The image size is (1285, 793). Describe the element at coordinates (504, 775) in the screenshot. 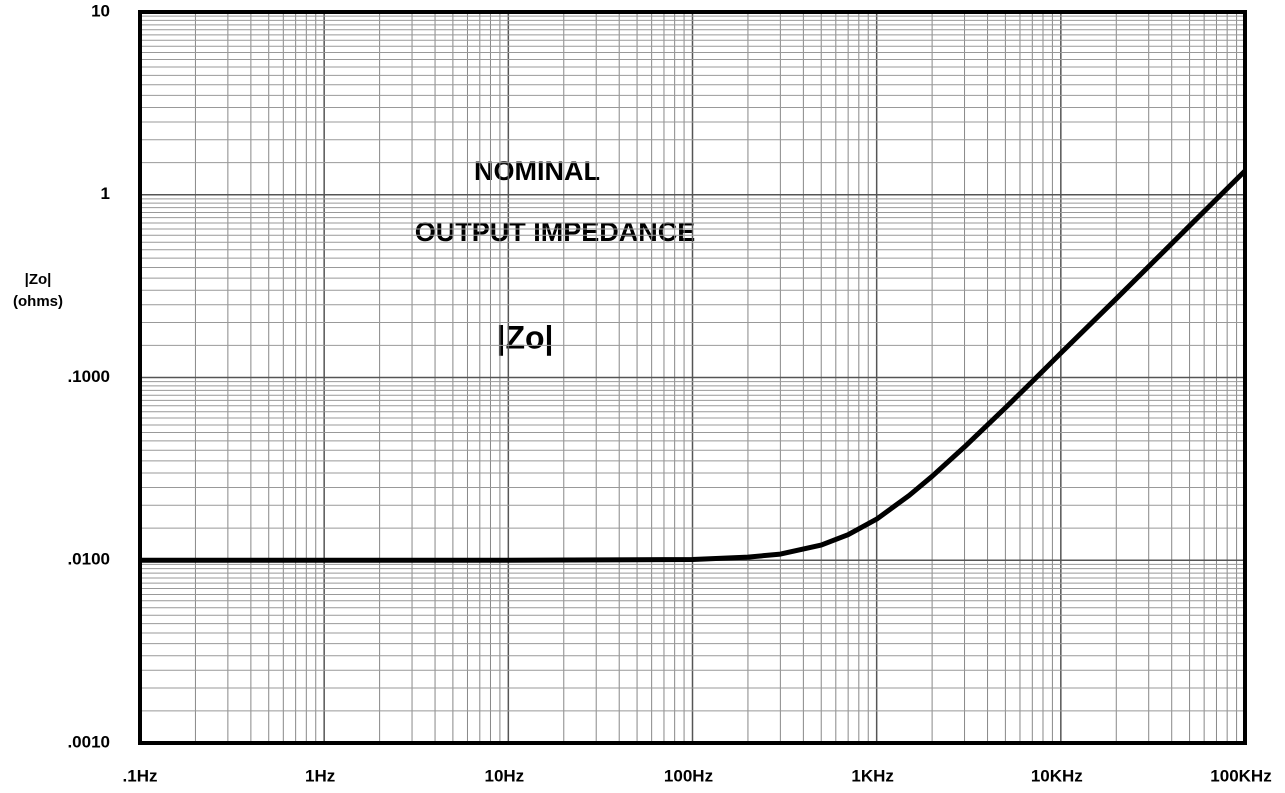

I see `x-tick-label: 10Hz` at that location.